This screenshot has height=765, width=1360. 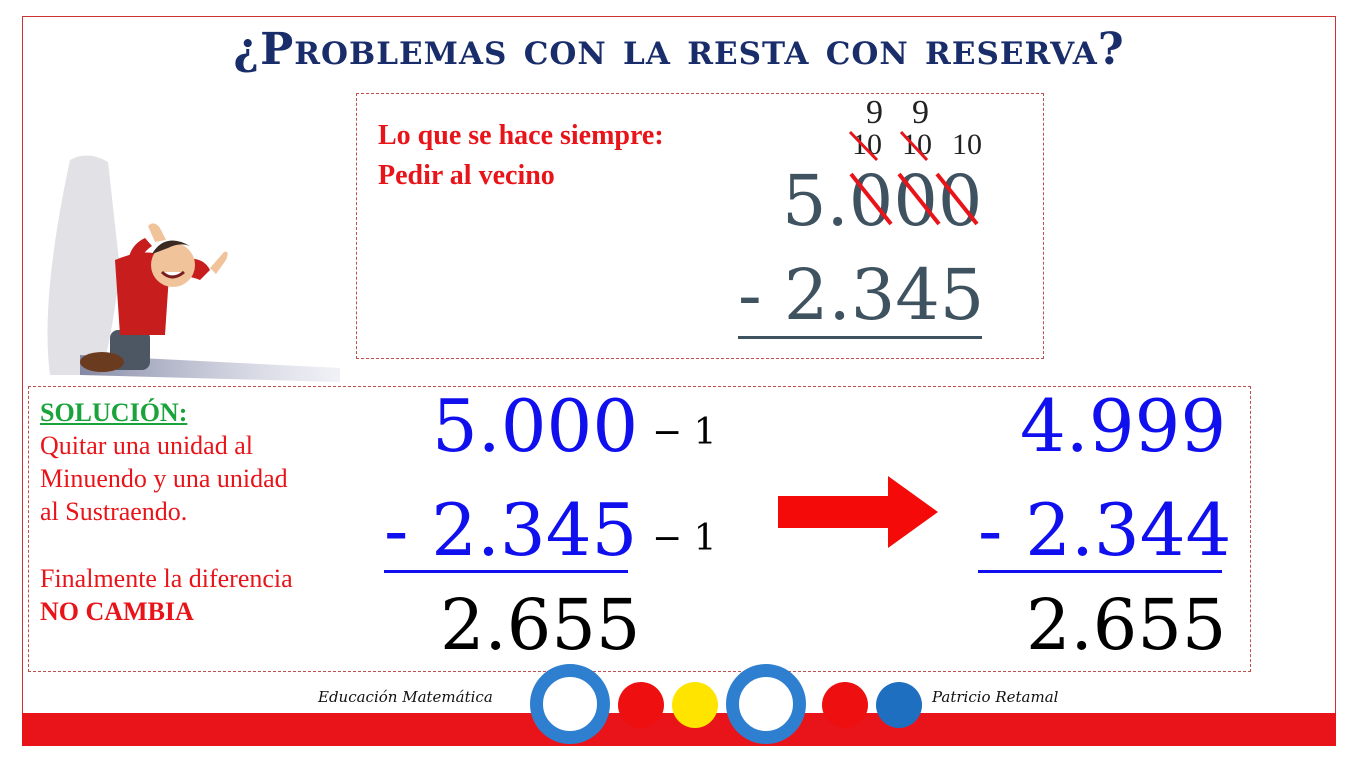 I want to click on top-minuend: 5.000, so click(x=882, y=201).